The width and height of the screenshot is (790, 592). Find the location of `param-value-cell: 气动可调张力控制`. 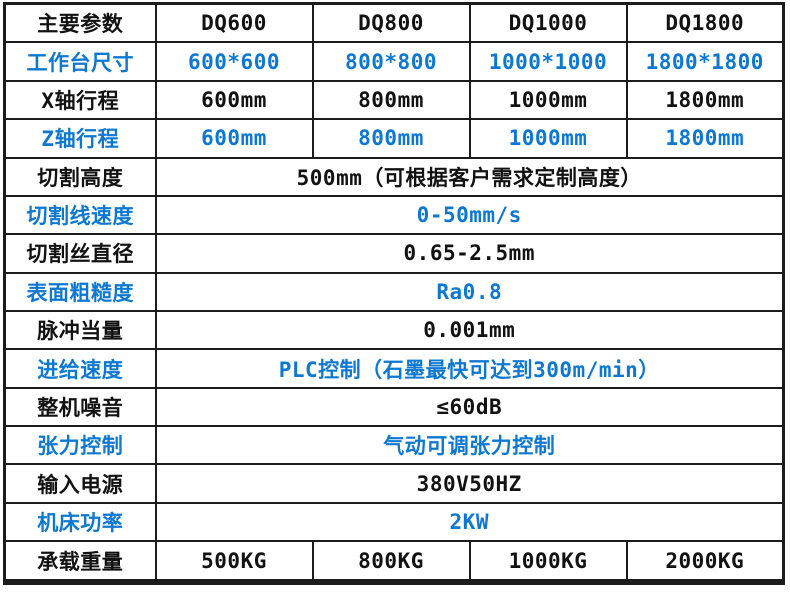

param-value-cell: 气动可调张力控制 is located at coordinates (469, 445).